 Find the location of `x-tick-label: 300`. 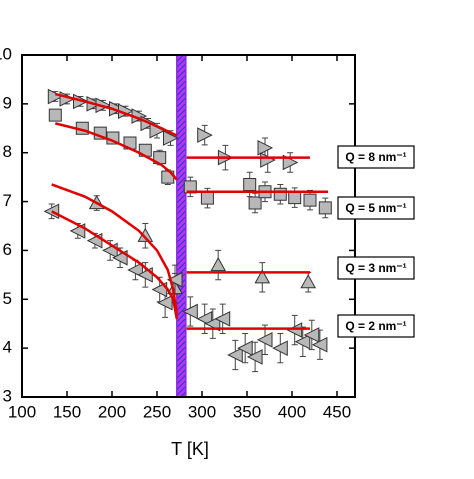

x-tick-label: 300 is located at coordinates (202, 411).